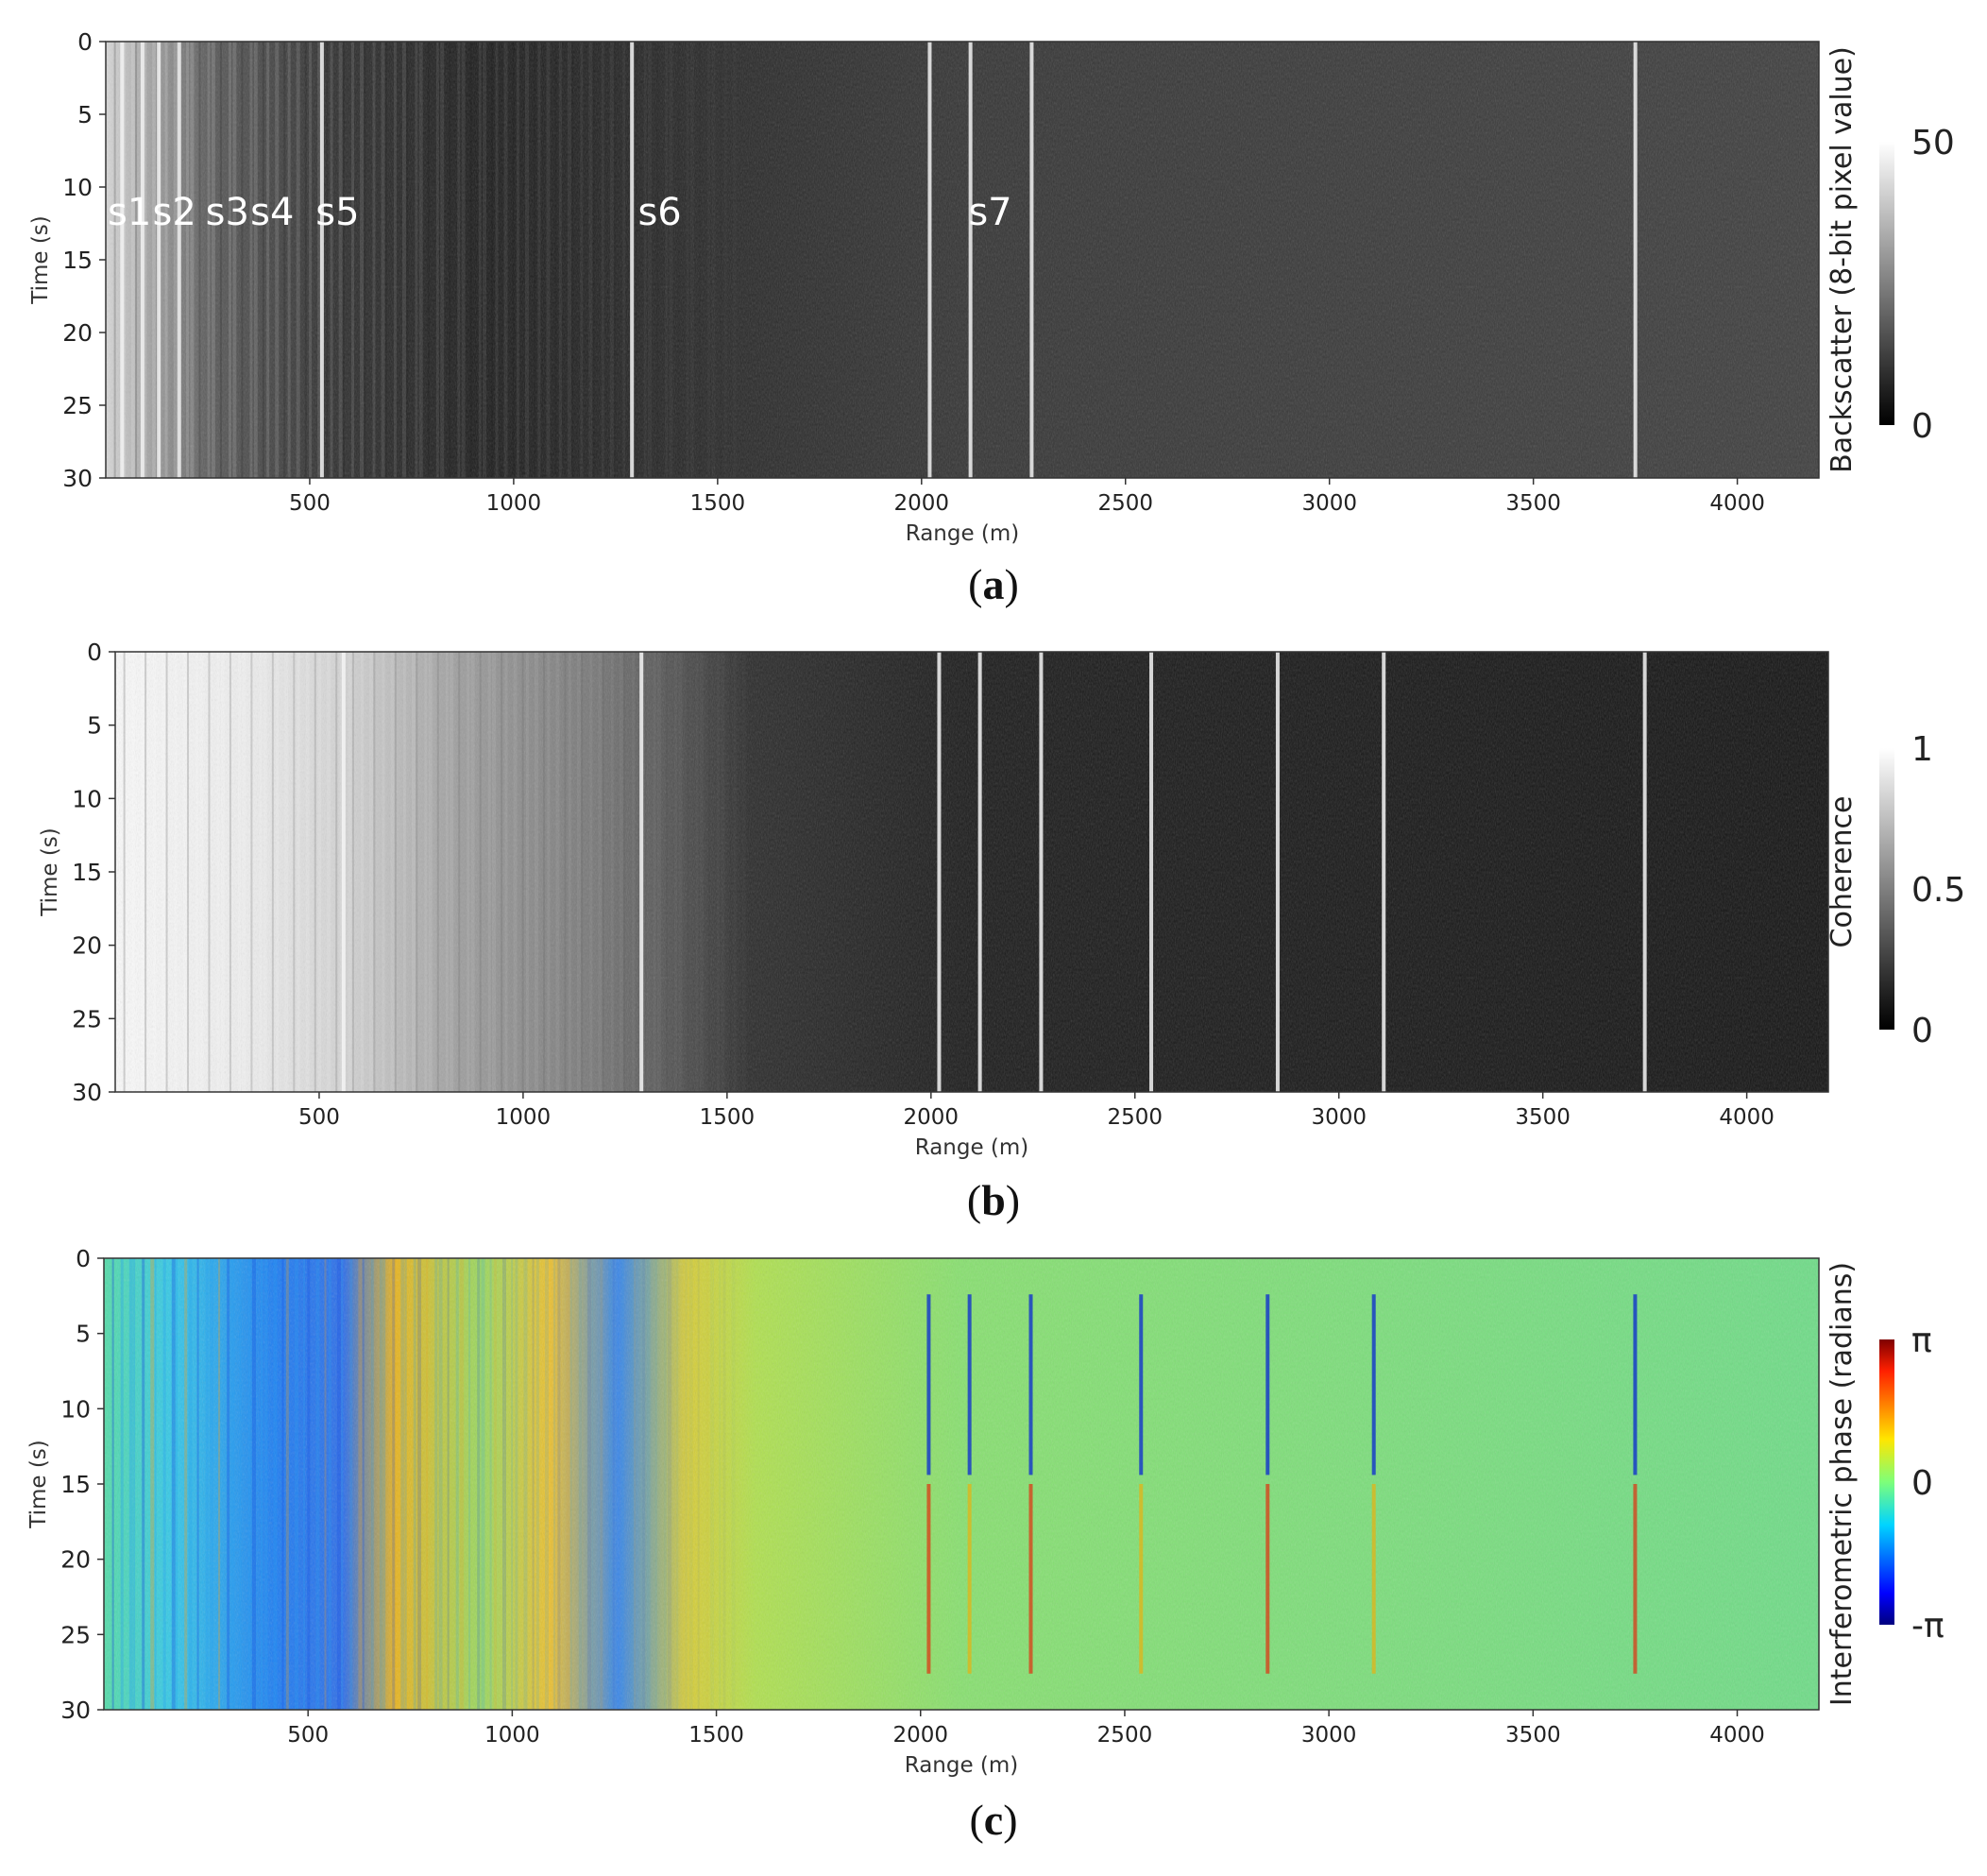  What do you see at coordinates (1013, 1200) in the screenshot?
I see `caption-close-paren: )` at bounding box center [1013, 1200].